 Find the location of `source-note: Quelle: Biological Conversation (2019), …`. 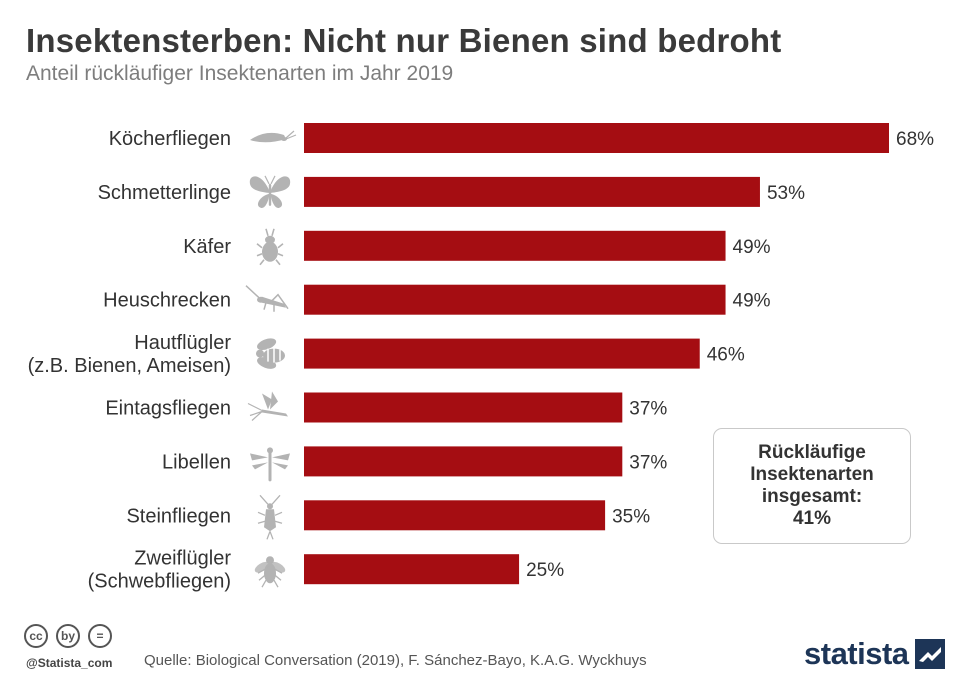

source-note: Quelle: Biological Conversation (2019), … is located at coordinates (395, 660).